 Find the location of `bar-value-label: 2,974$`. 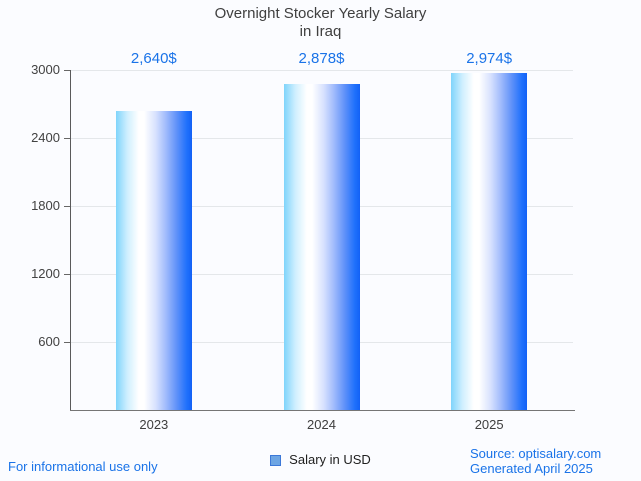

bar-value-label: 2,974$ is located at coordinates (489, 58).